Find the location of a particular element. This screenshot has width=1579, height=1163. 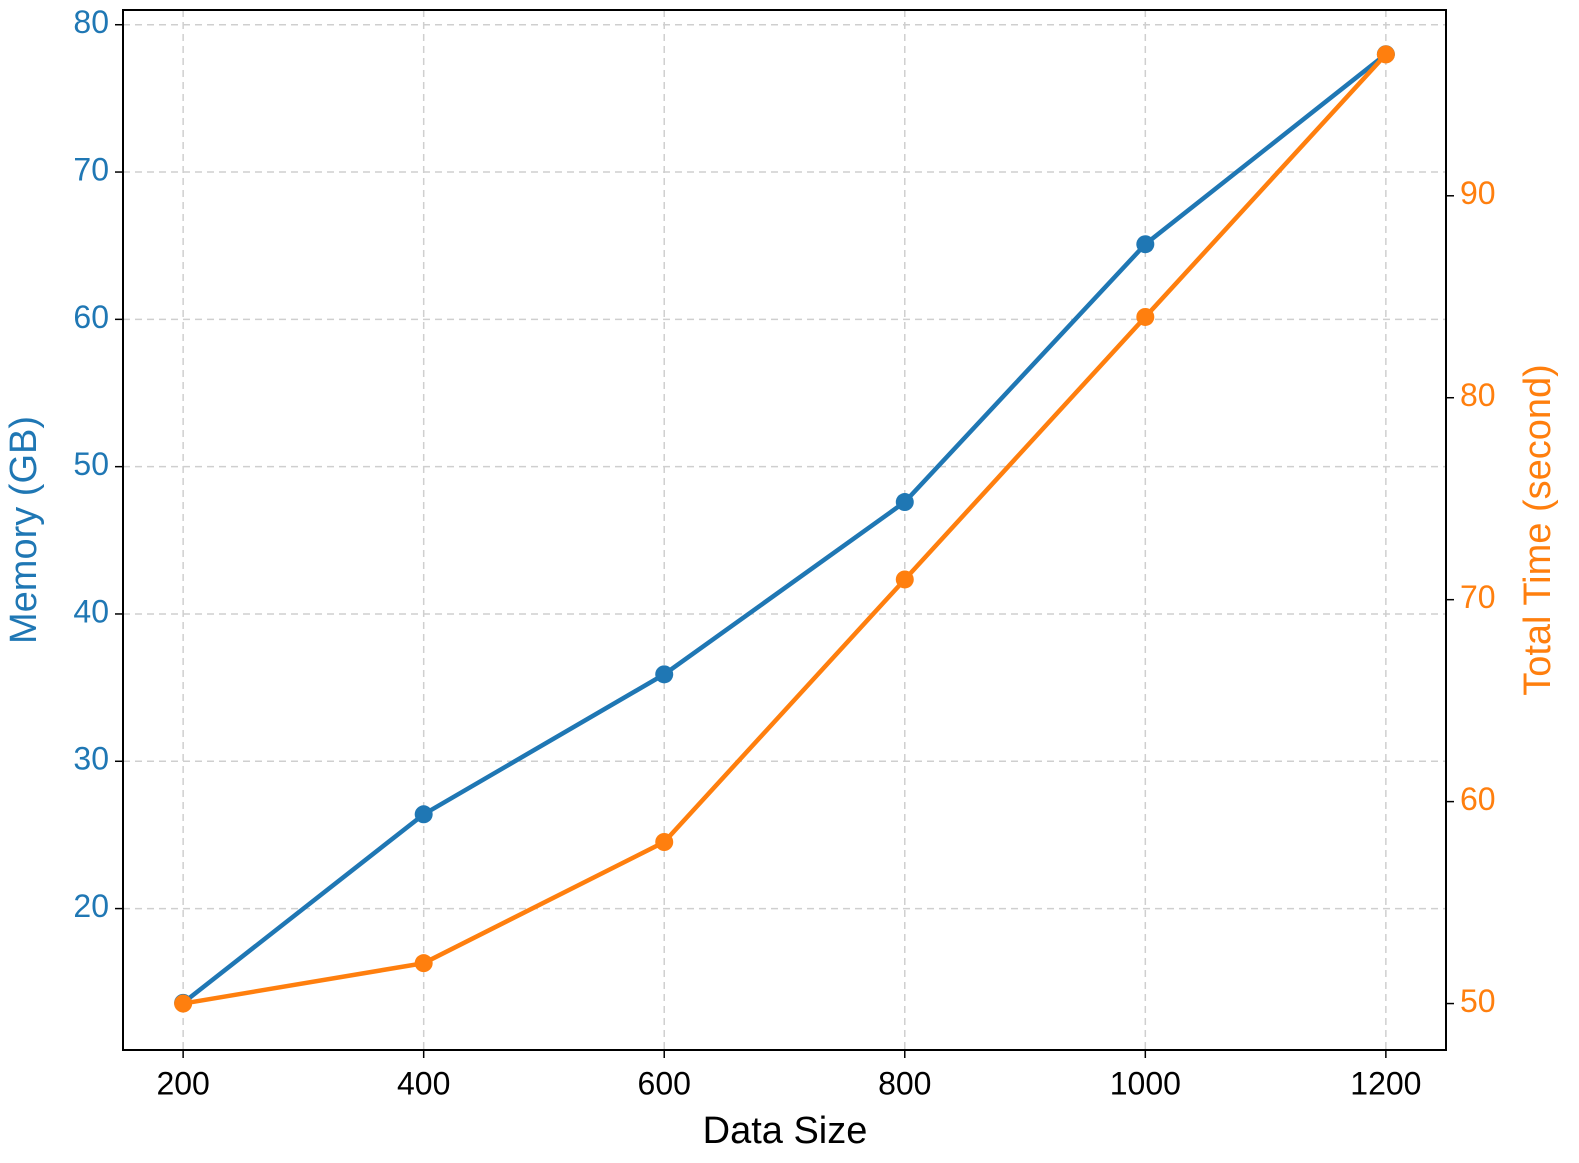

x-tick-label: 1000 is located at coordinates (1145, 1083).